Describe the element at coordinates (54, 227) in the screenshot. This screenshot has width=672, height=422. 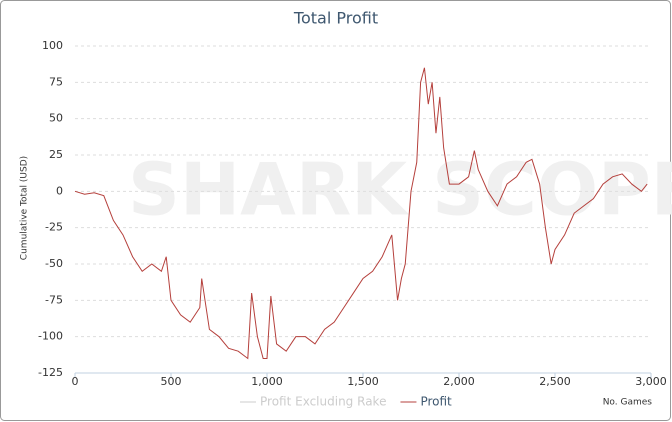
I see `y-tick-label: -25` at that location.